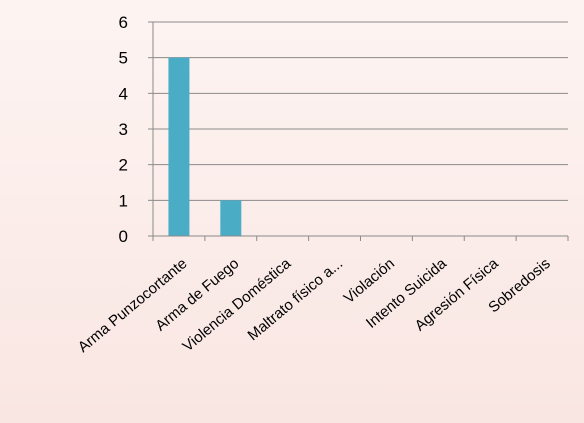 The height and width of the screenshot is (423, 584). What do you see at coordinates (123, 165) in the screenshot?
I see `y-tick-label: 2` at bounding box center [123, 165].